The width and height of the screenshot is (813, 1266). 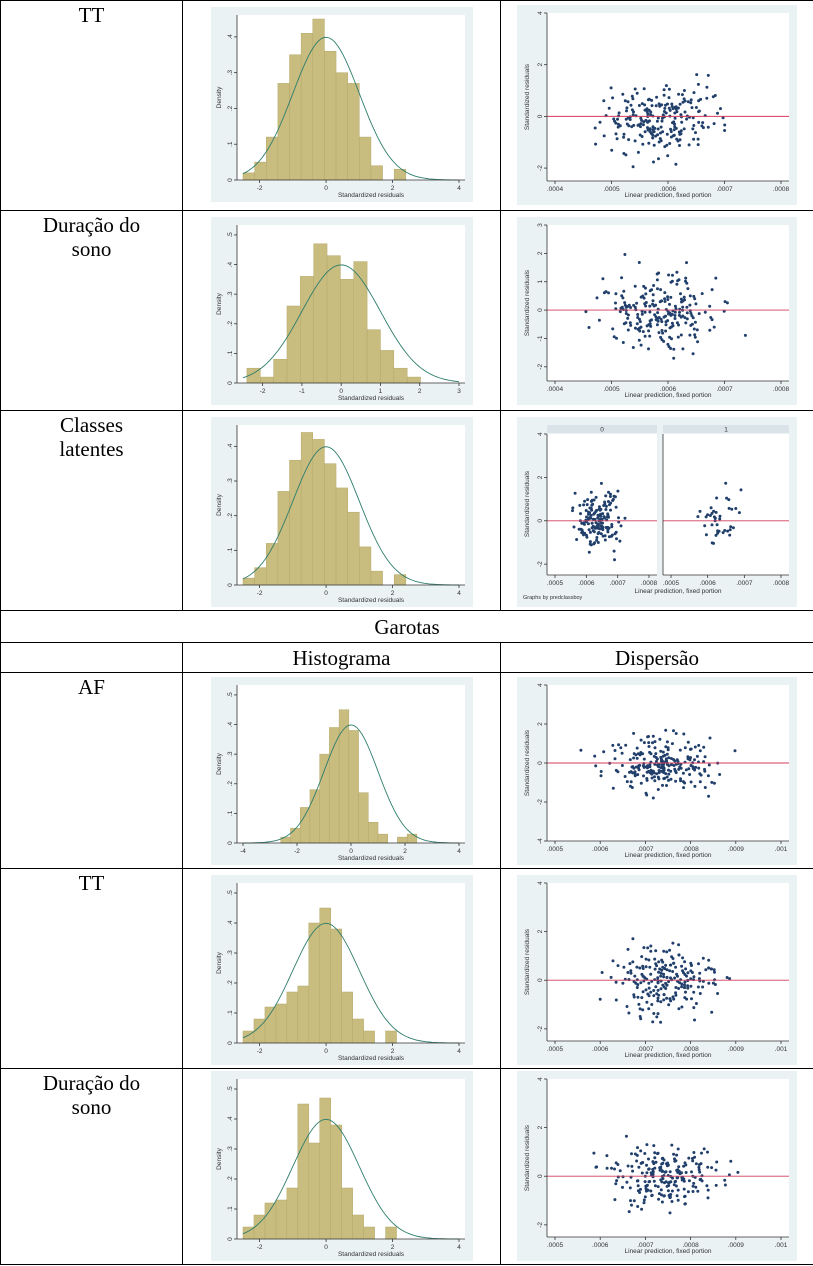 What do you see at coordinates (230, 235) in the screenshot?
I see `y-tick-label: .5` at bounding box center [230, 235].